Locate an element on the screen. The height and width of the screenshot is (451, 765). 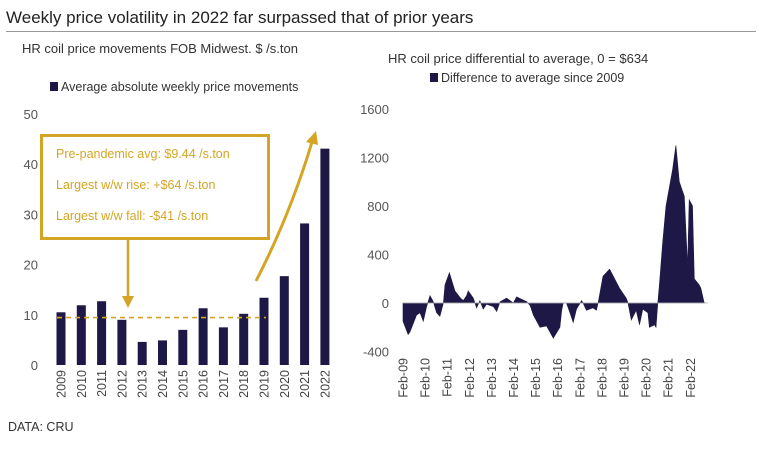
source-note: DATA: CRU is located at coordinates (41, 427).